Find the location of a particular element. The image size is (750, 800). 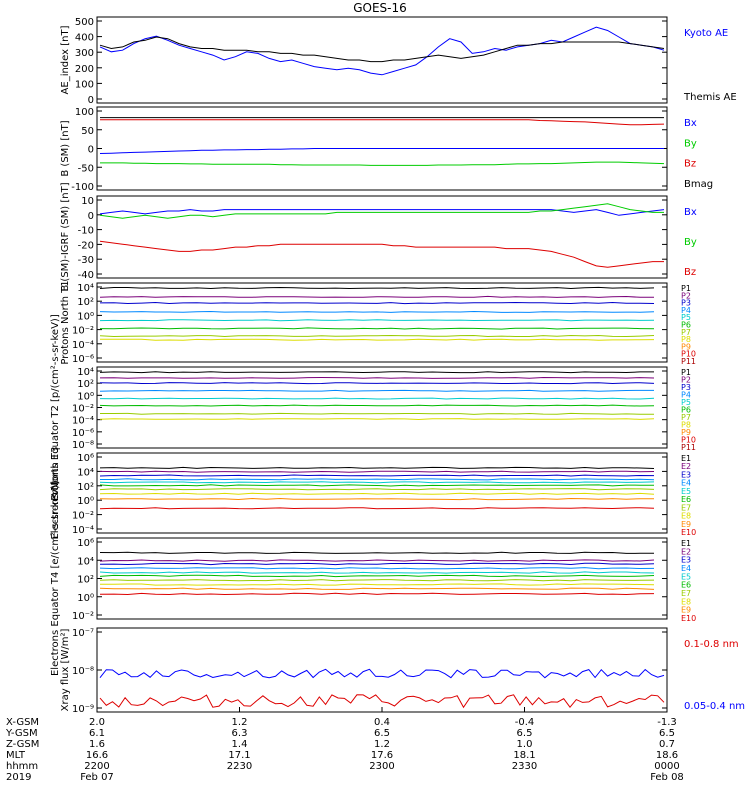

x-tick-label: 0000 is located at coordinates (666, 766).